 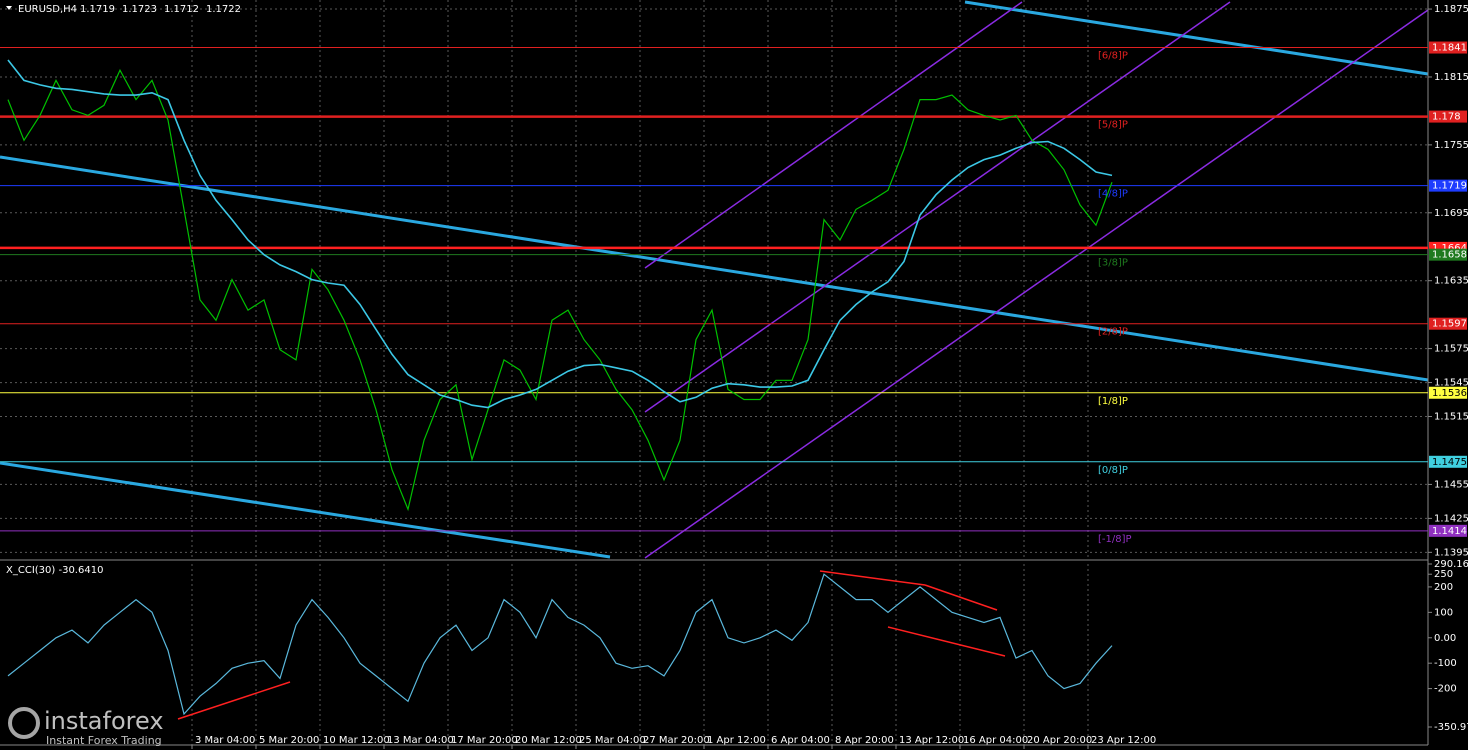 I want to click on ohlc-value: 1.1723, so click(x=139, y=9).